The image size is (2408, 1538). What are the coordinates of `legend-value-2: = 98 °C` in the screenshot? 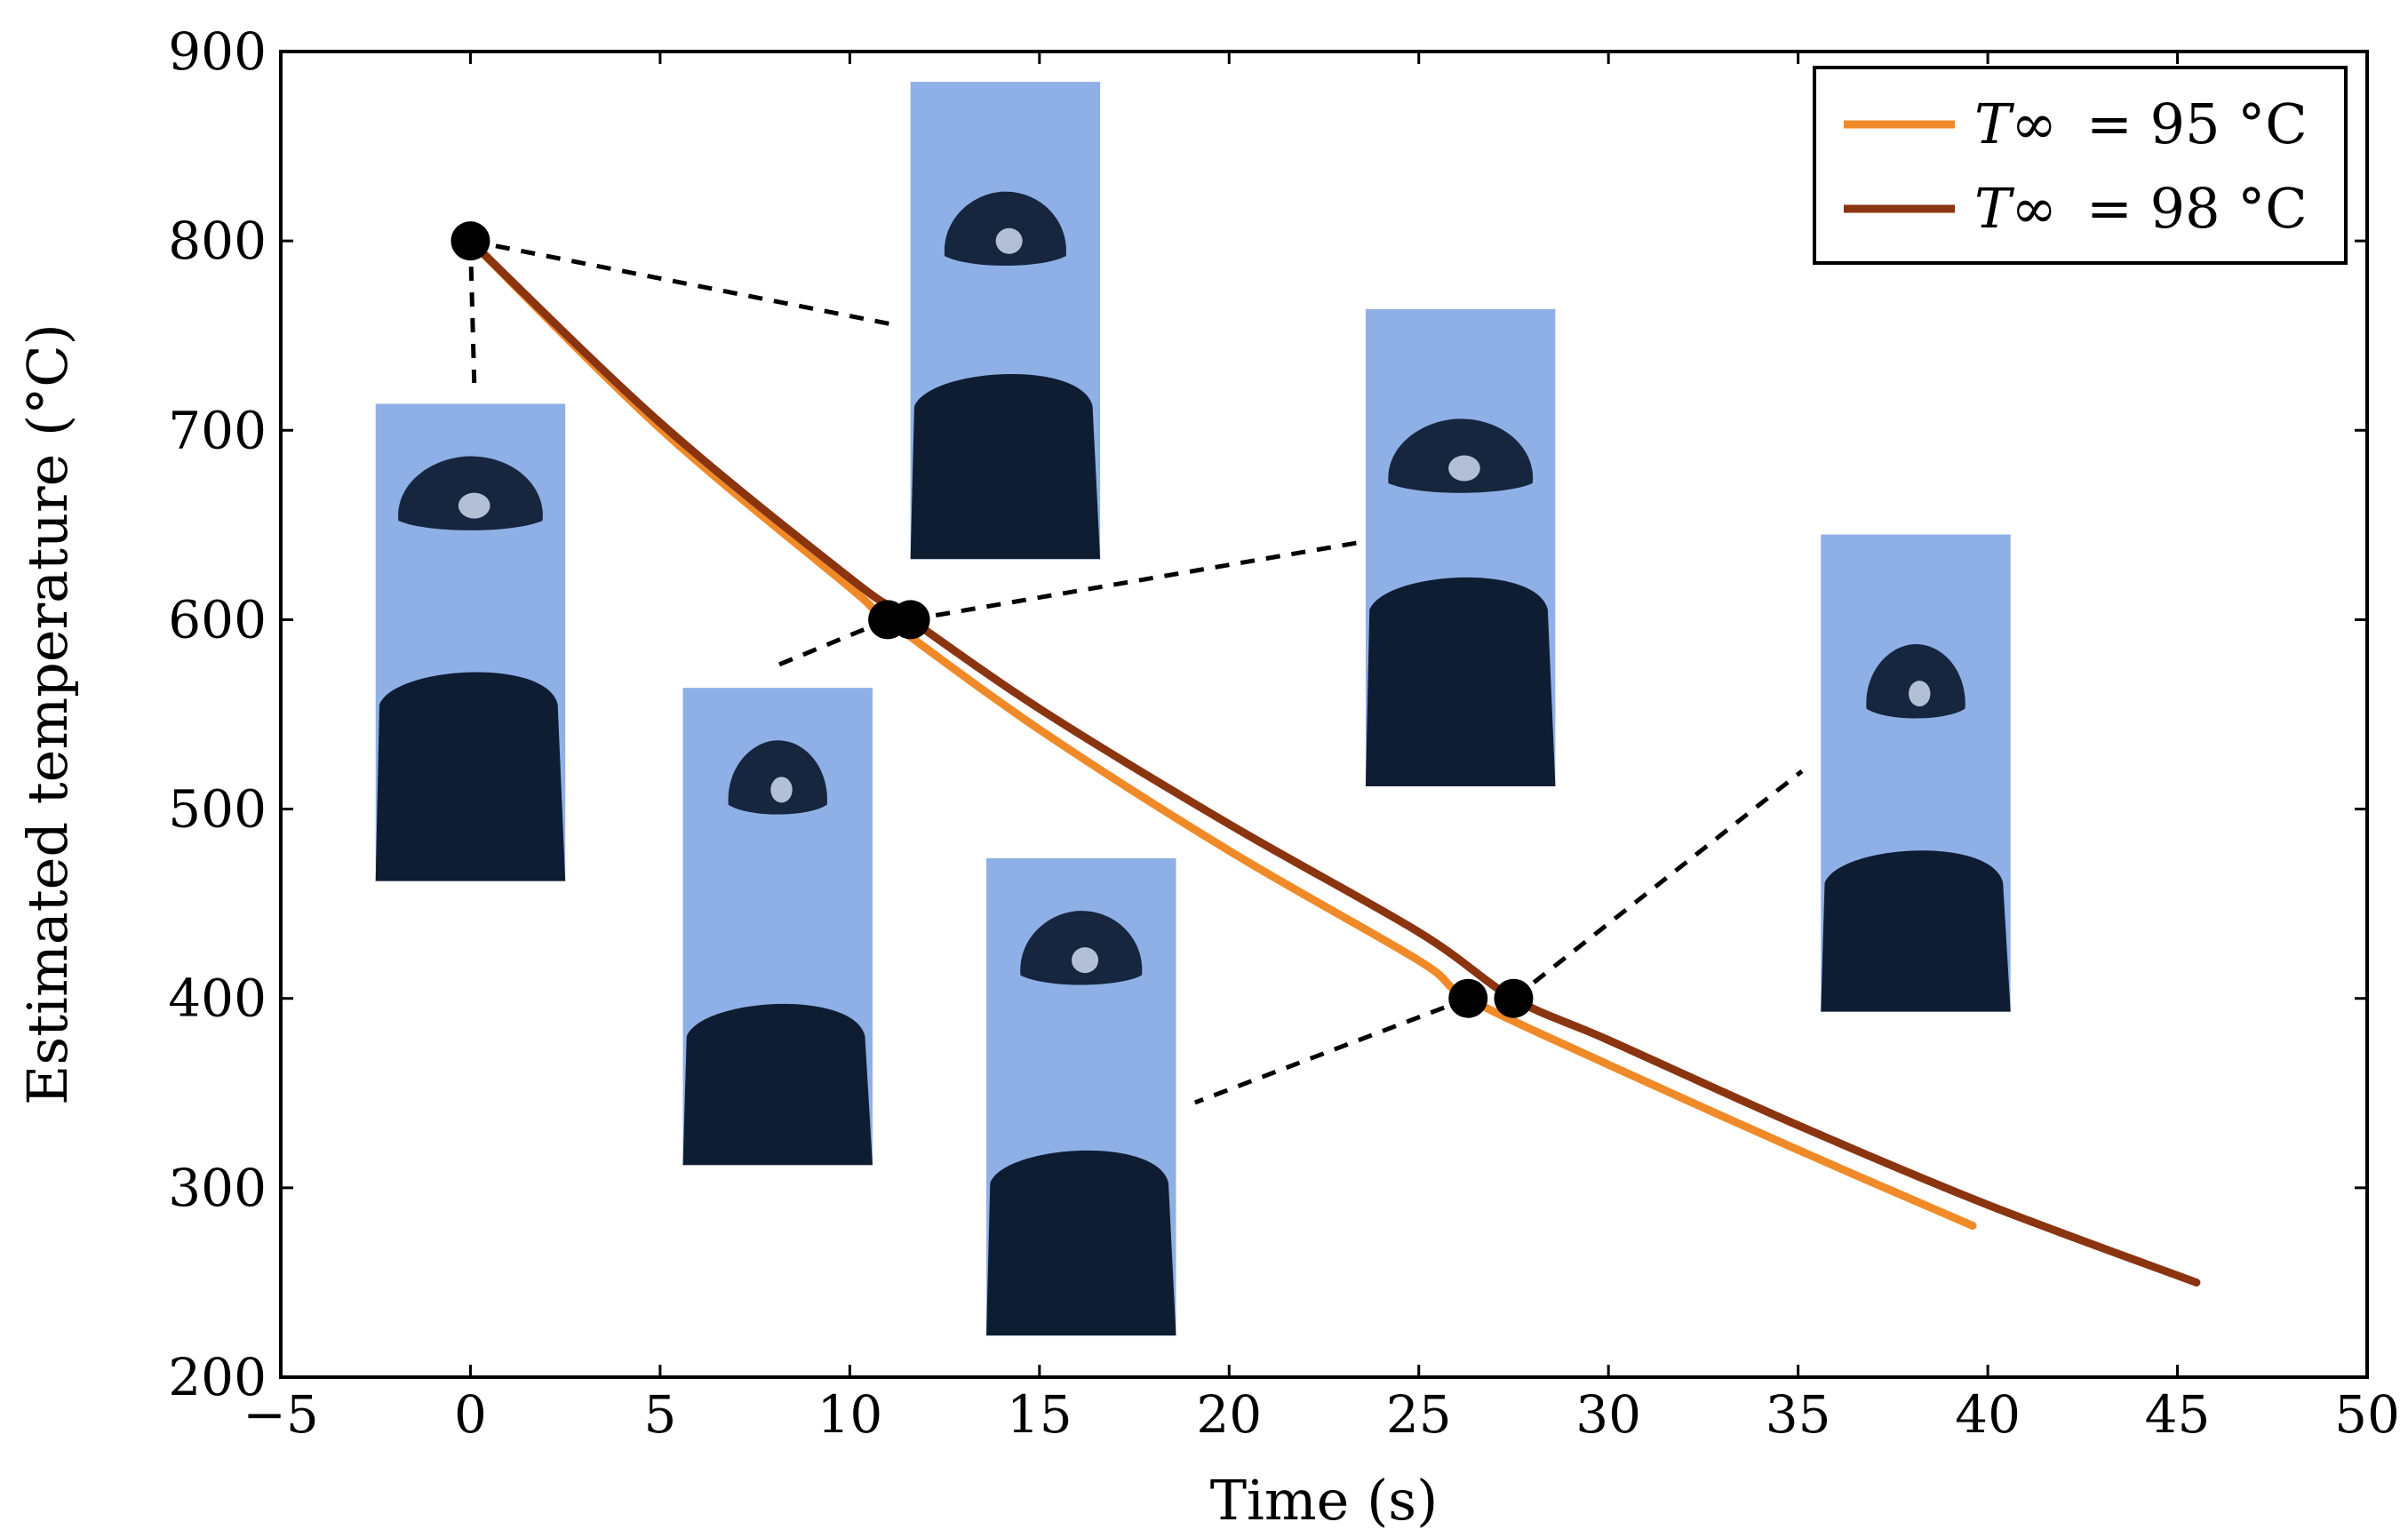 It's located at (2197, 208).